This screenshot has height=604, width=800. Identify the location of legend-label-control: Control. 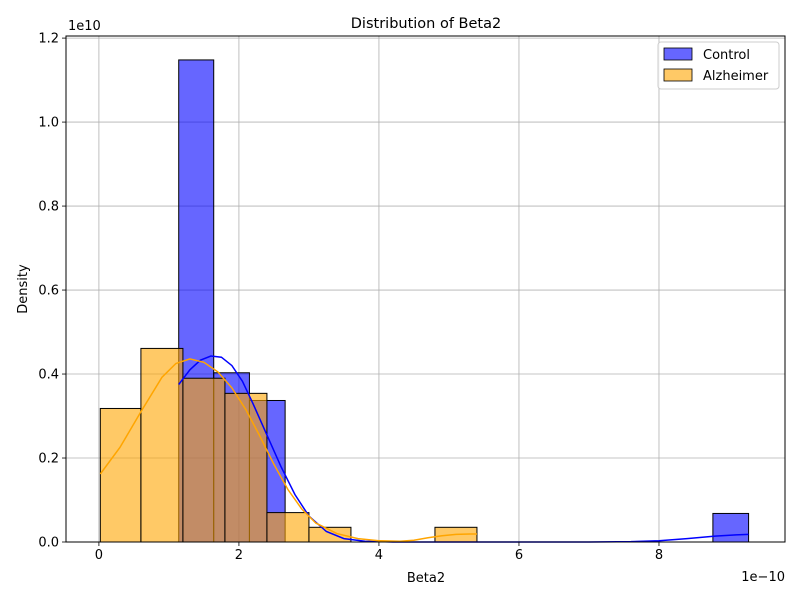
(726, 55).